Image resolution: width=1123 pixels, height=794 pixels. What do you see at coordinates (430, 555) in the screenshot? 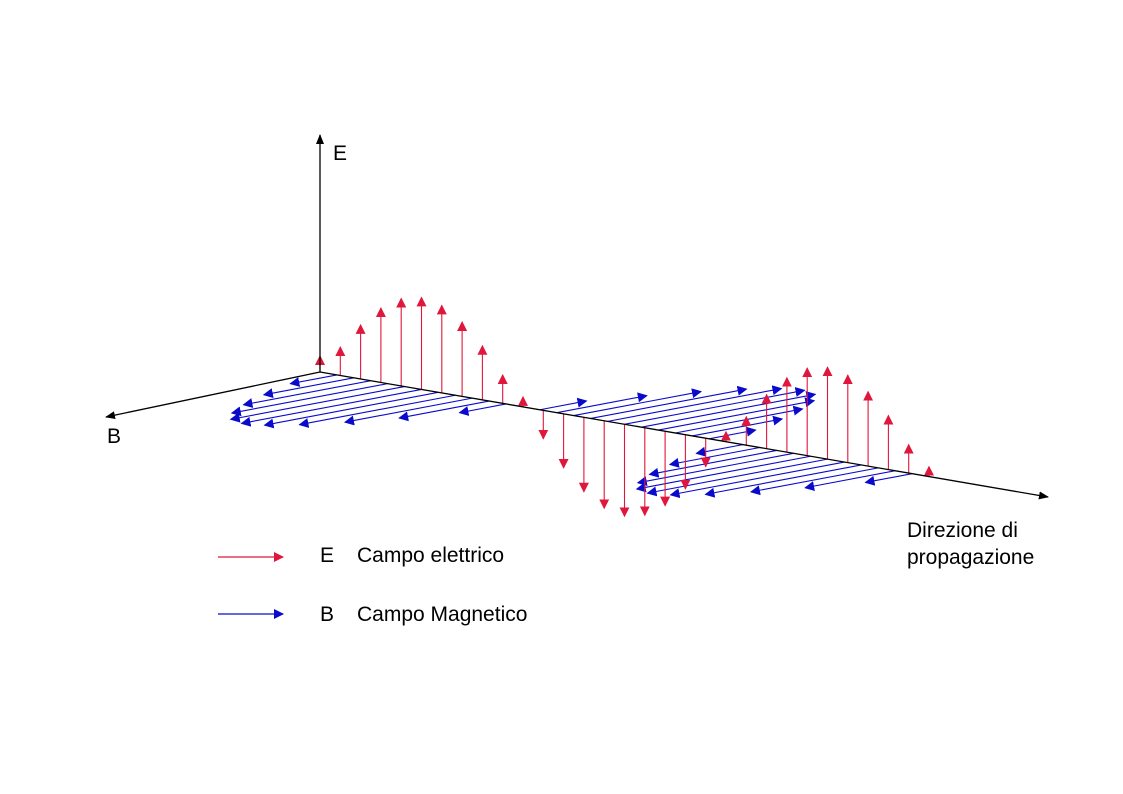
I see `legend-label: Campo elettrico` at bounding box center [430, 555].